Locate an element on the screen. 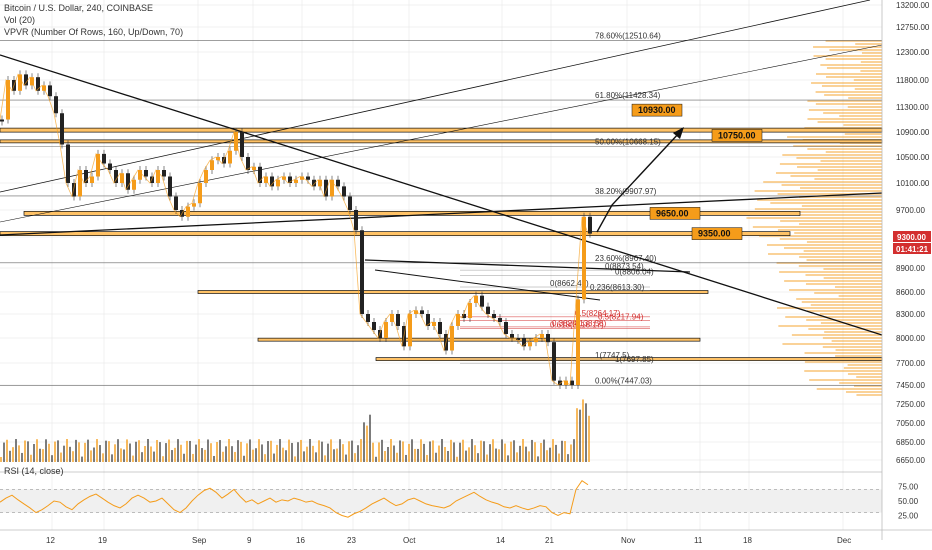  y-tick: 6850.00 is located at coordinates (910, 442).